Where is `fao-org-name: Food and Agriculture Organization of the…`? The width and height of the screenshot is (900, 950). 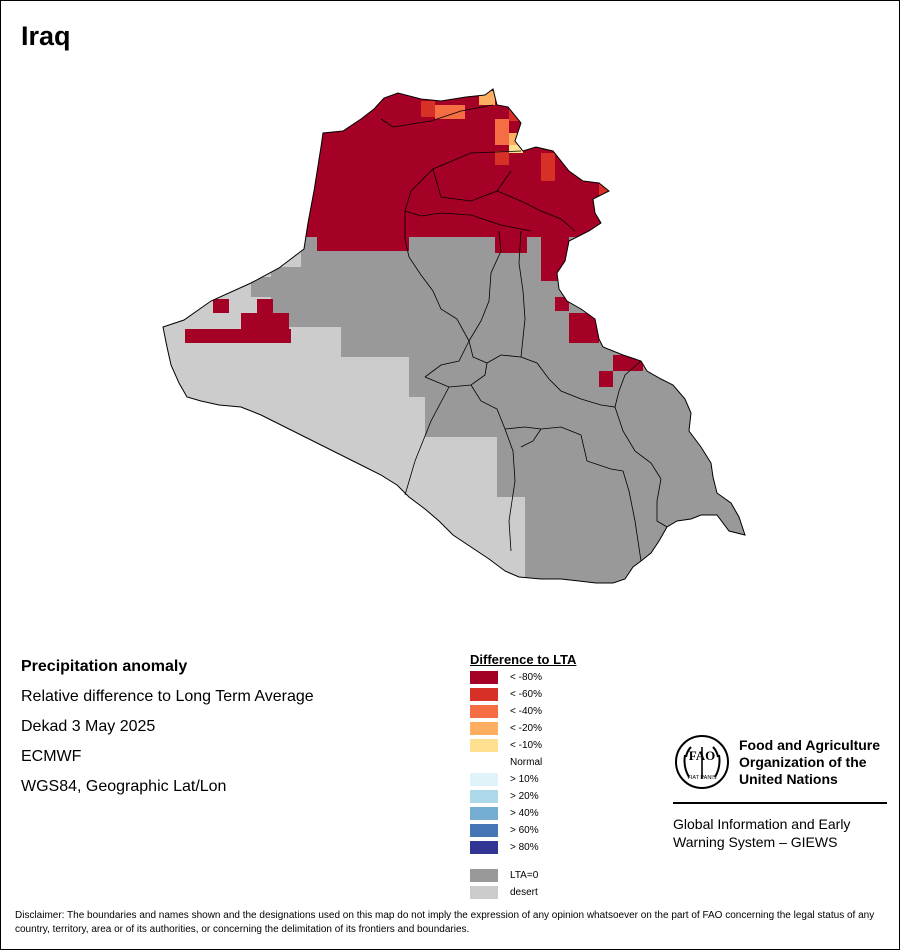 fao-org-name: Food and Agriculture Organization of the… is located at coordinates (810, 762).